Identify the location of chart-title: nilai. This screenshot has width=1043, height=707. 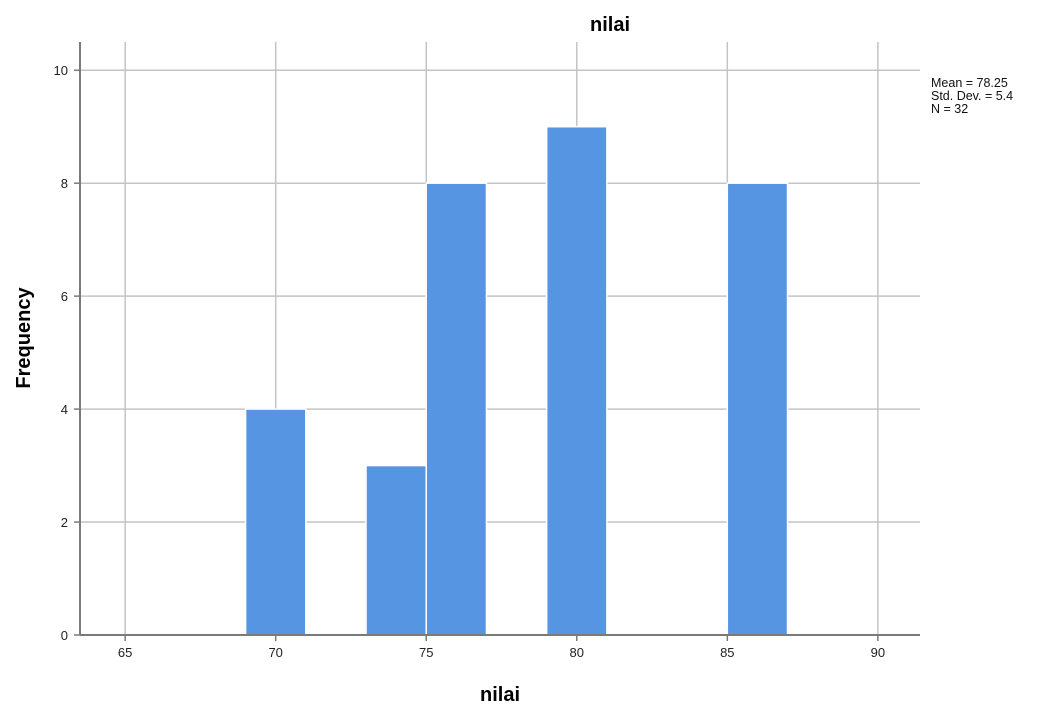
(610, 25).